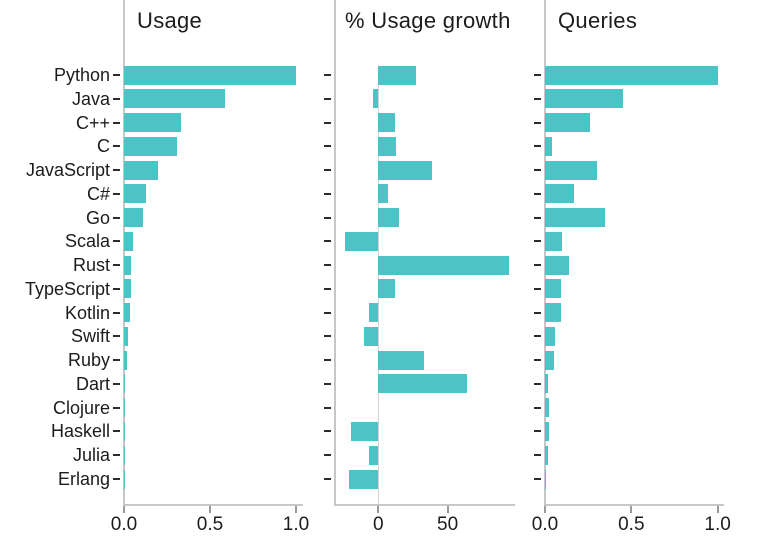  What do you see at coordinates (98, 193) in the screenshot?
I see `y-tick-label: C#` at bounding box center [98, 193].